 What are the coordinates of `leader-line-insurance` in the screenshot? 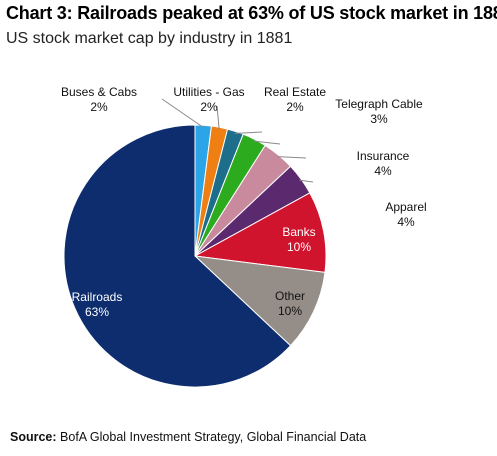 It's located at (292, 157).